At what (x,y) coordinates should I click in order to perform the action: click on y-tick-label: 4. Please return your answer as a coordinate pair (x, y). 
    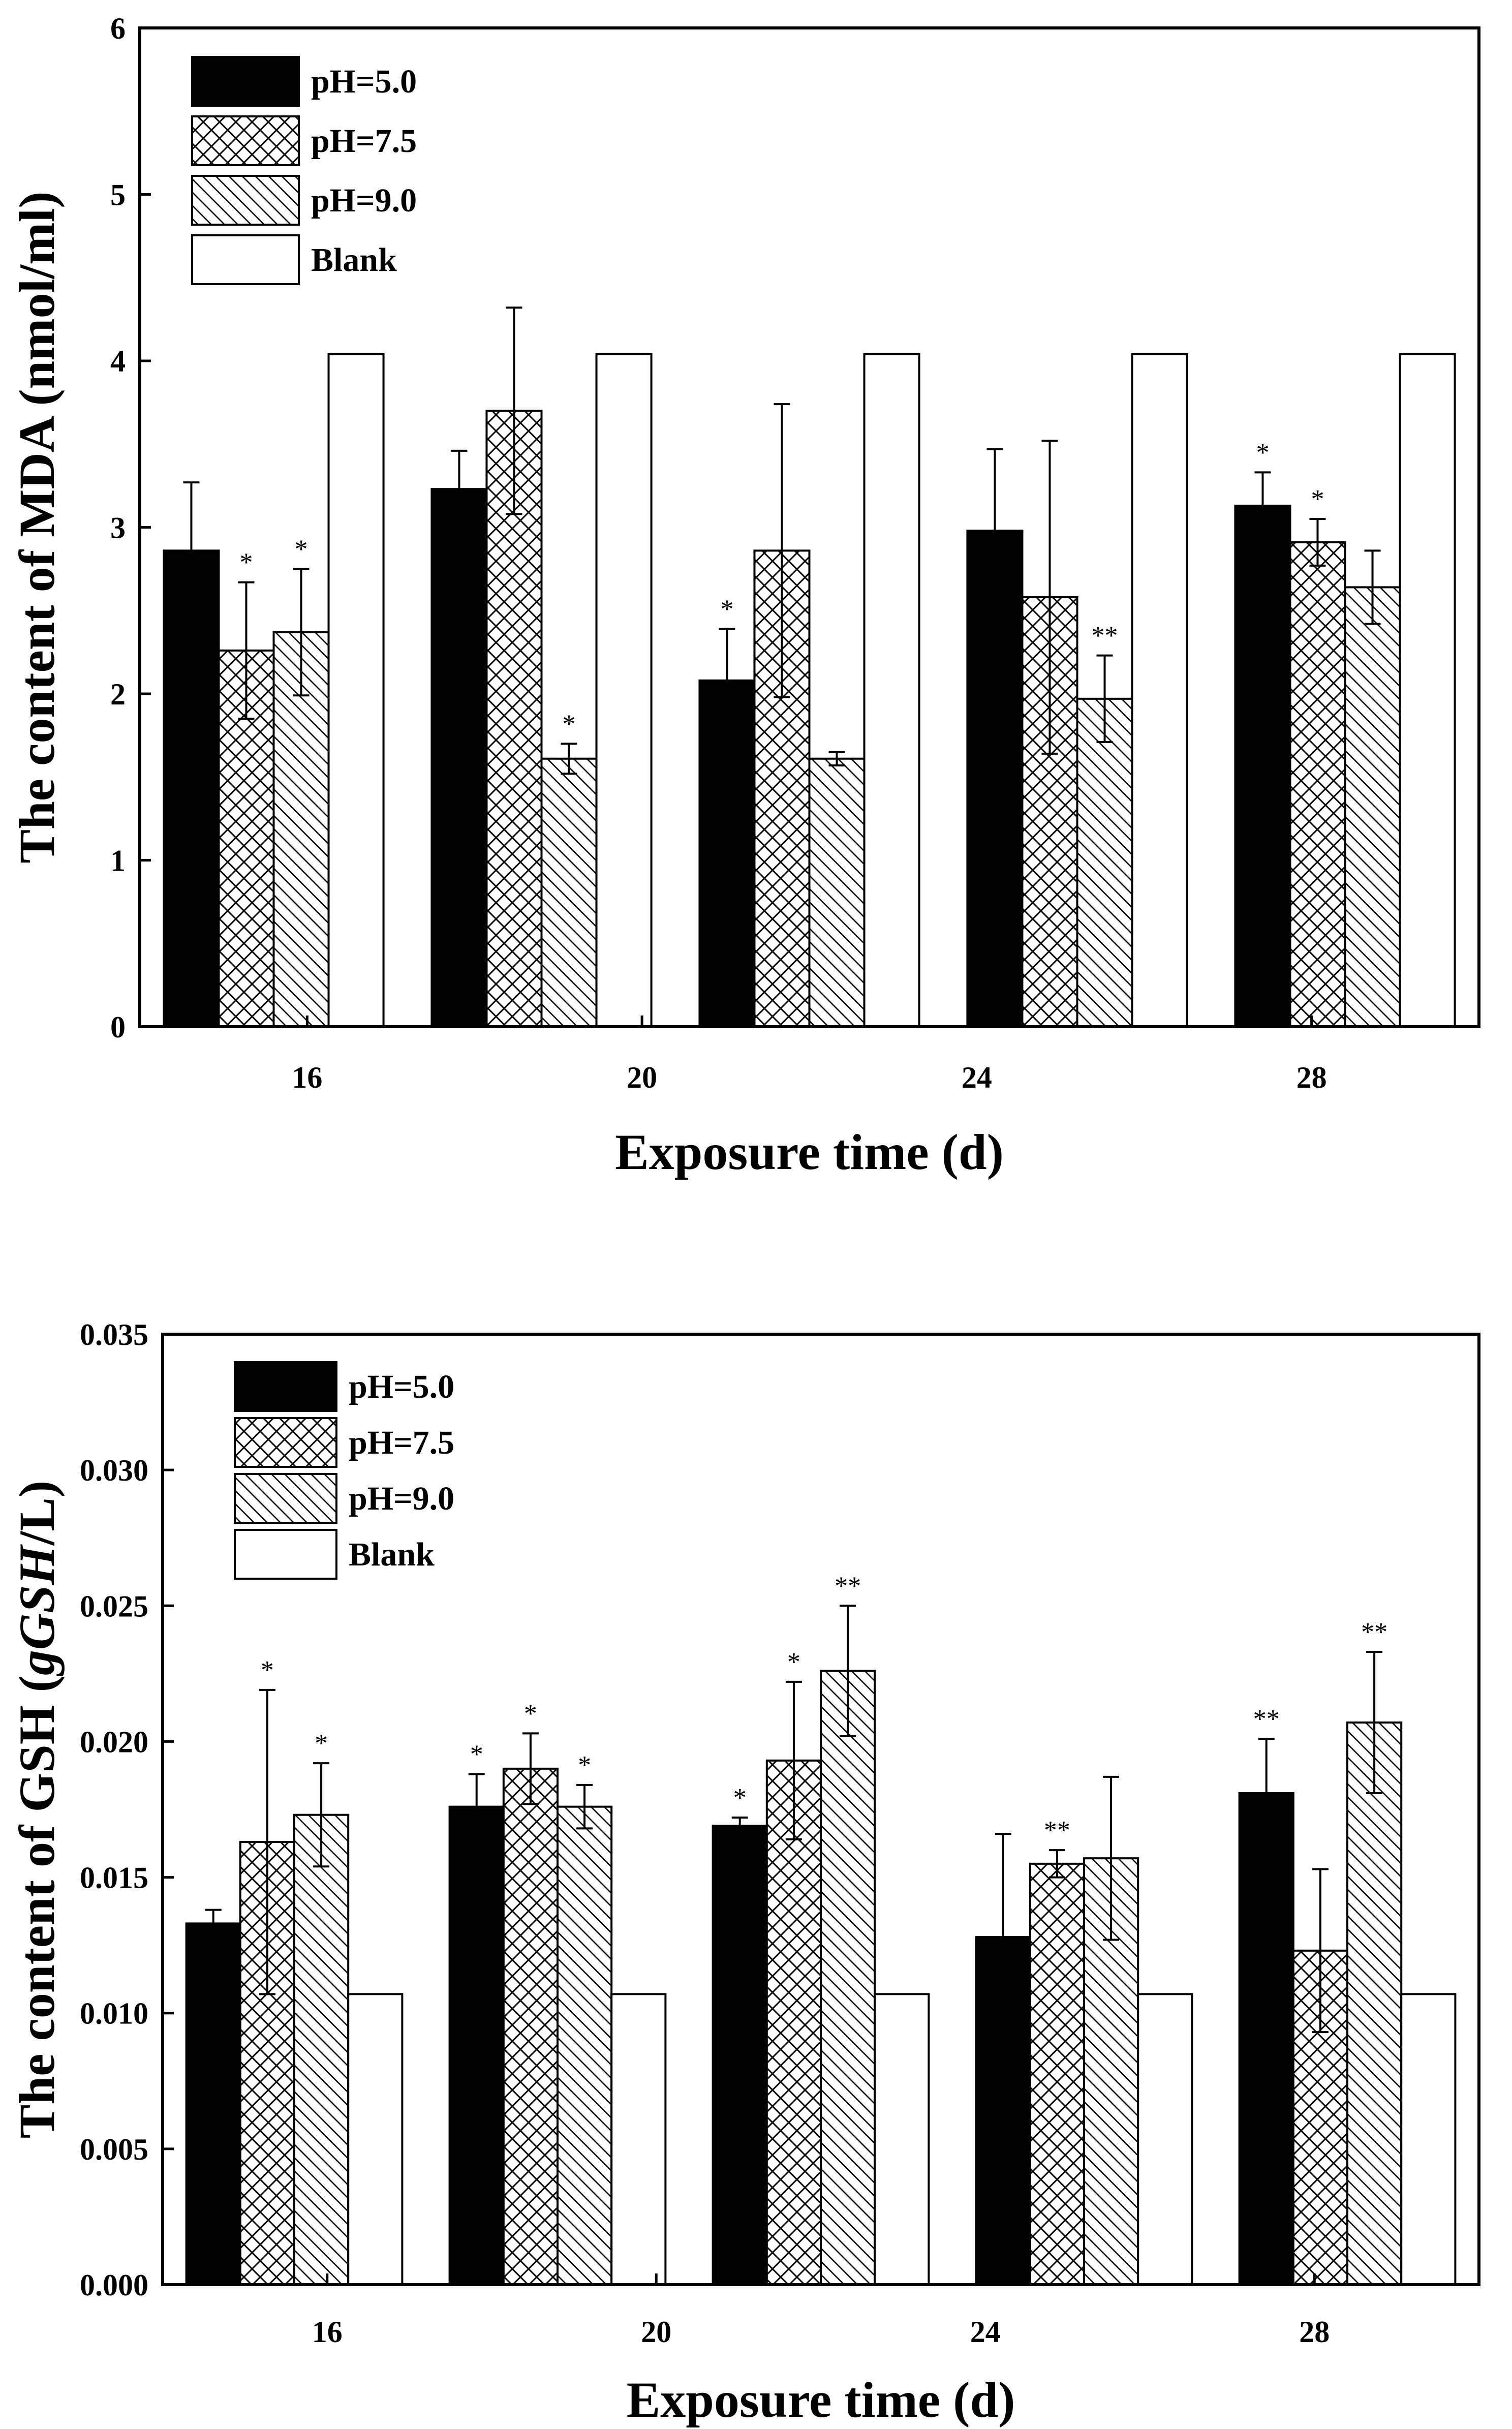
    Looking at the image, I should click on (118, 361).